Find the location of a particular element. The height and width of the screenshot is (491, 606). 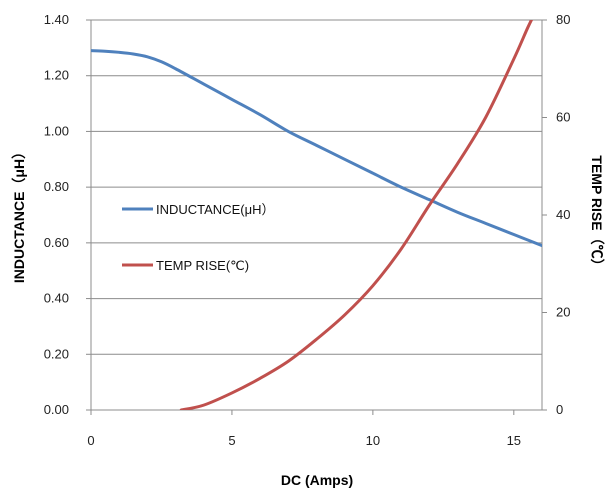

legend-label-temp-rise: TEMP RISE(℃) is located at coordinates (202, 265).